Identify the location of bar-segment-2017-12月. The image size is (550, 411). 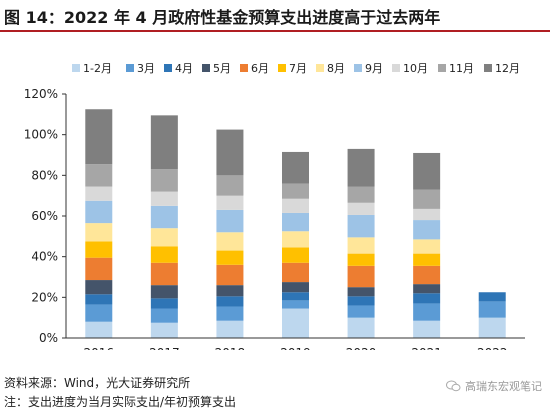
(164, 142).